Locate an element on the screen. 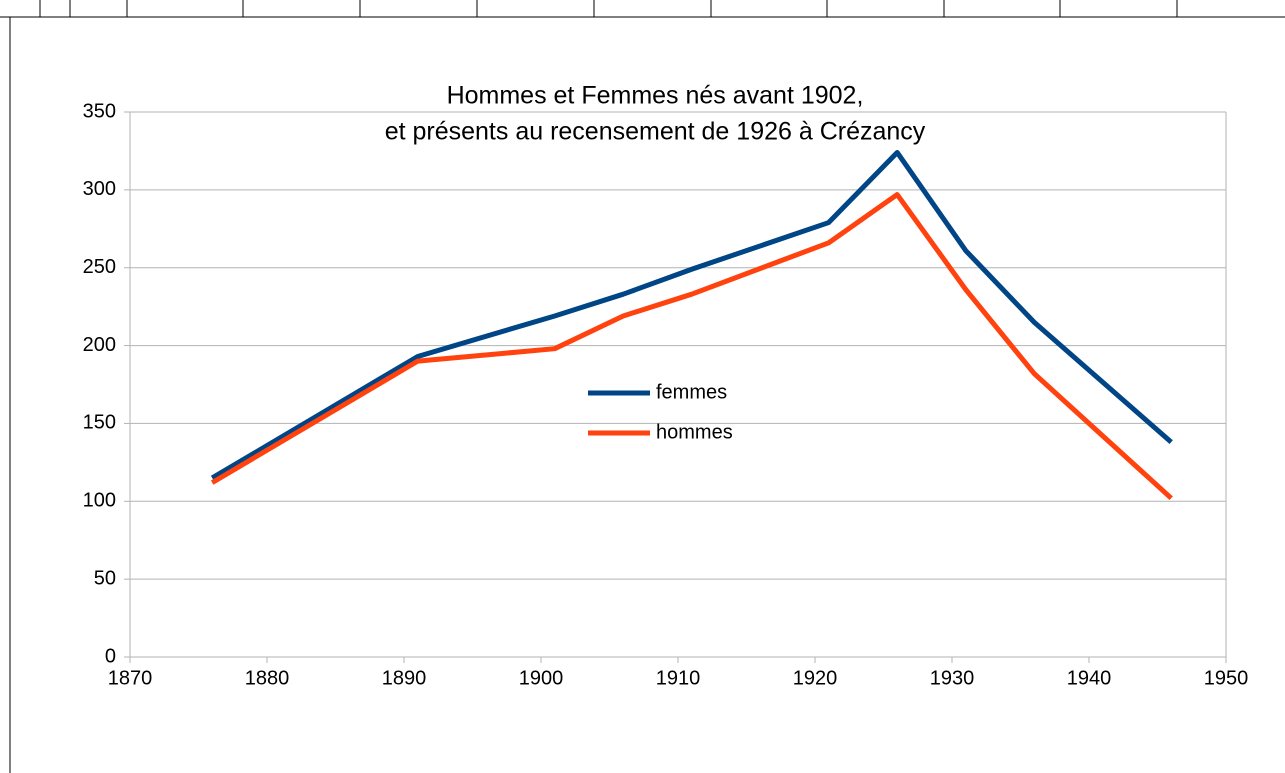 This screenshot has width=1285, height=773. x-tick-label: 1930 is located at coordinates (952, 678).